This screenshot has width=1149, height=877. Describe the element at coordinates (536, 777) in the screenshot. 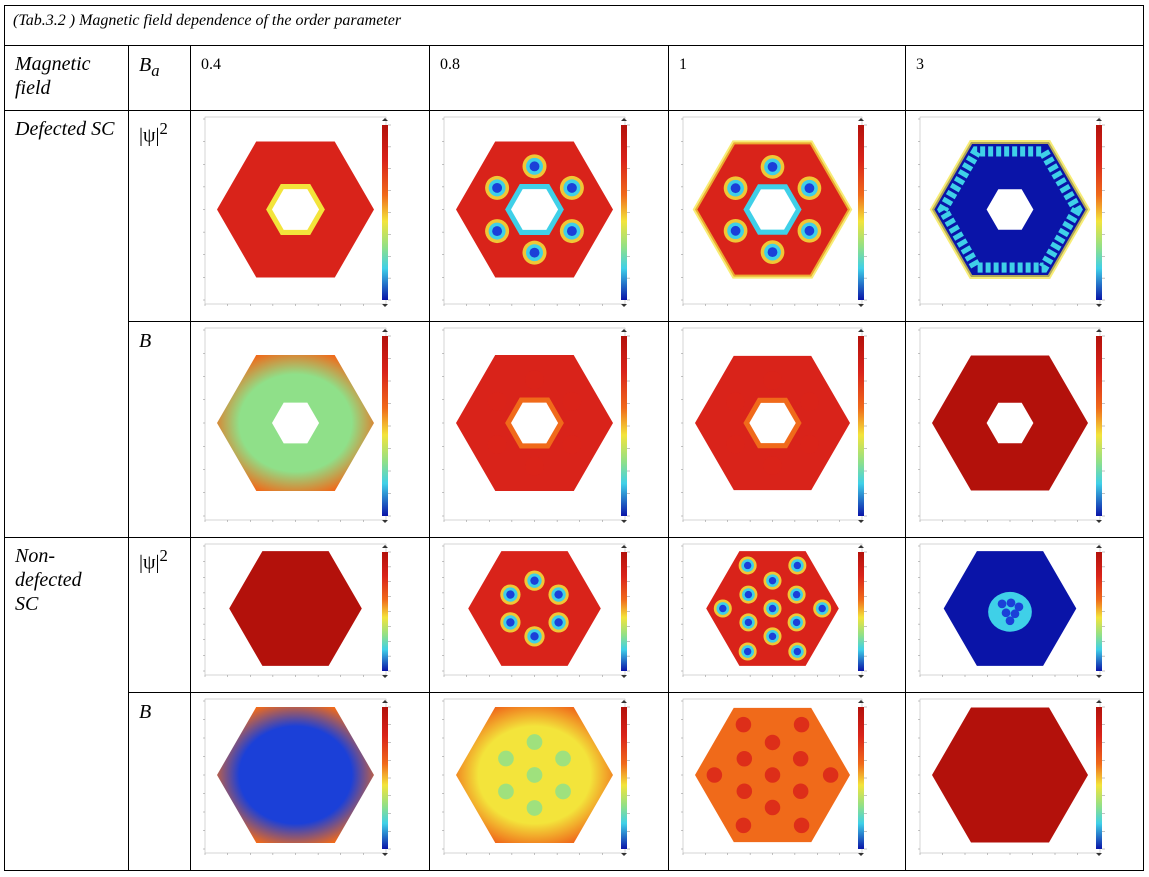

I see `nd-b-1-heatmap` at that location.